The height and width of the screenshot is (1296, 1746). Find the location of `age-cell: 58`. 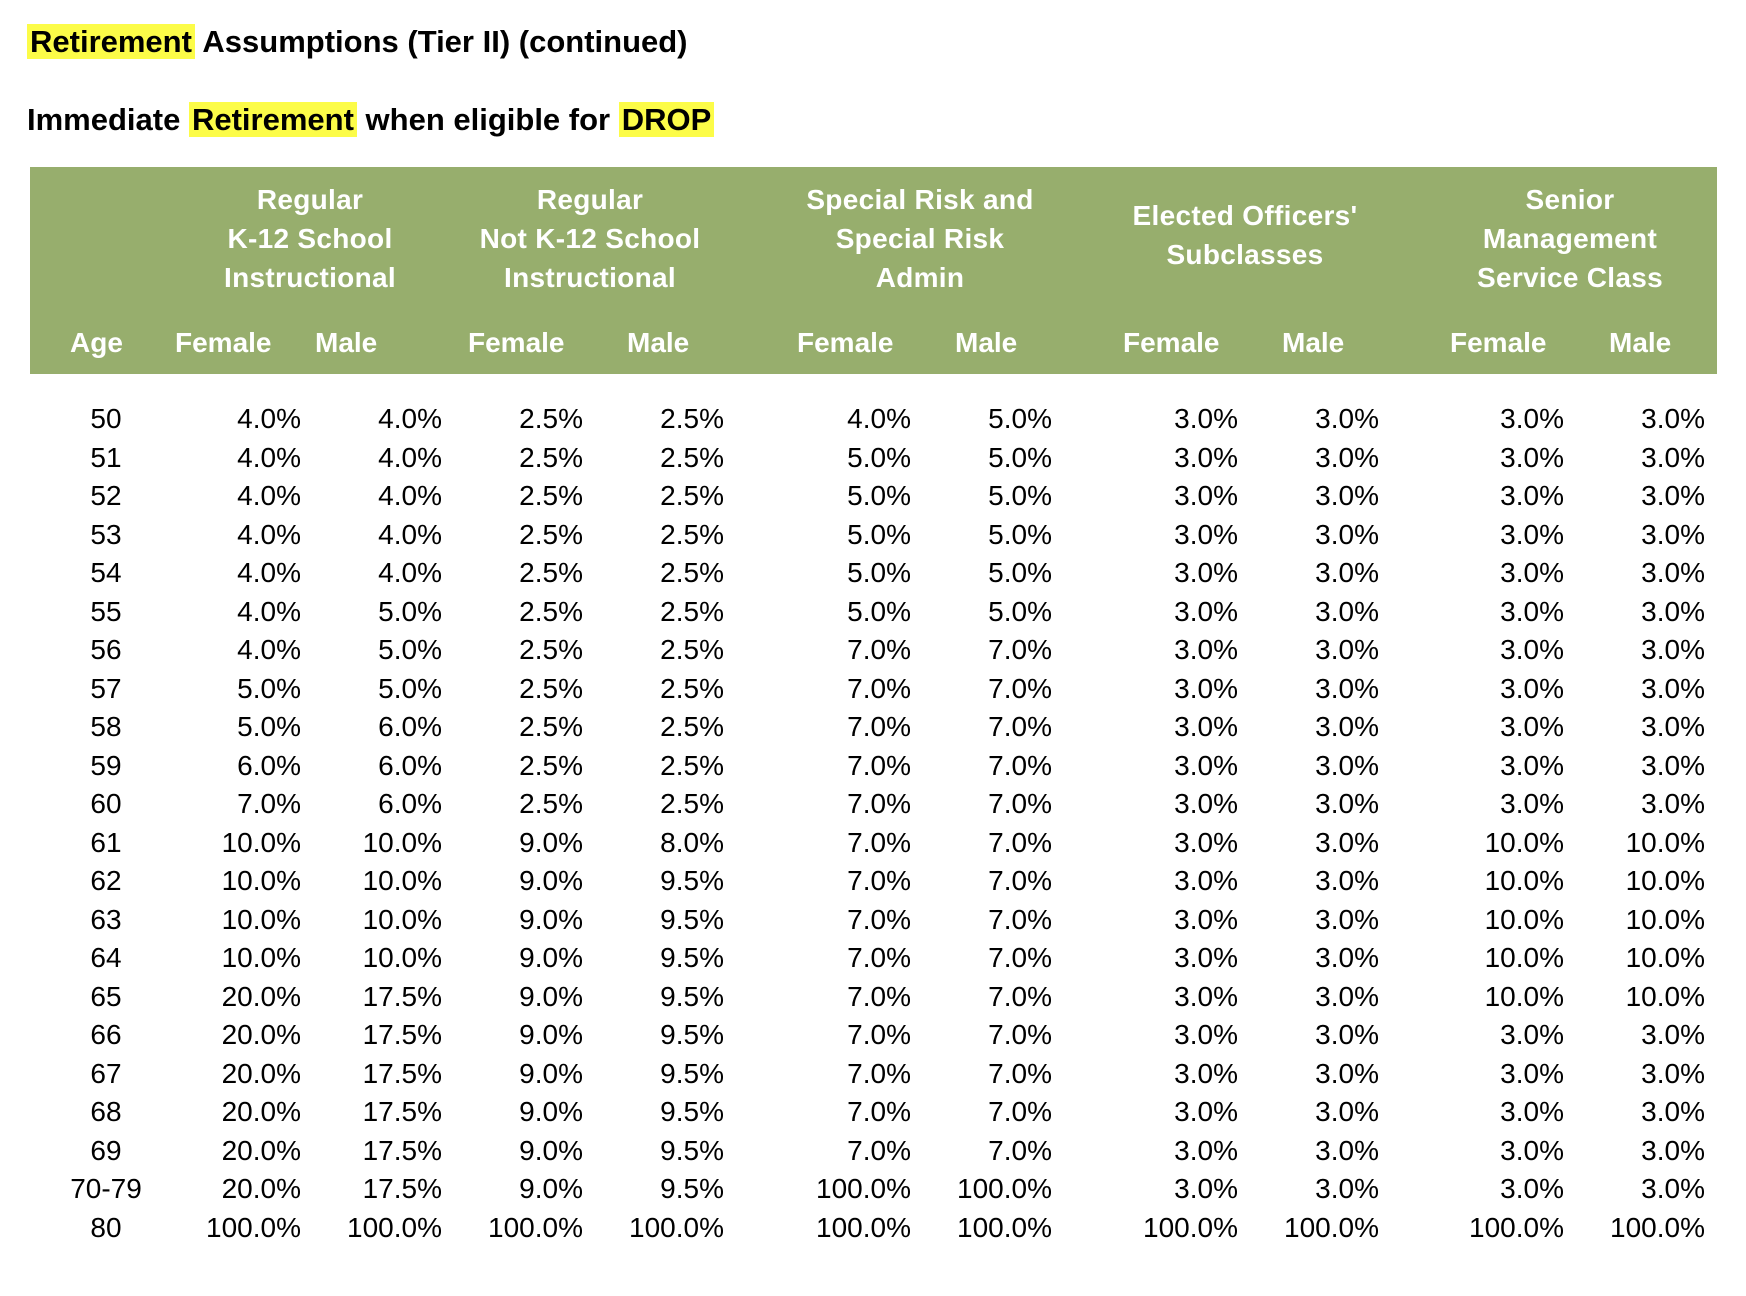

age-cell: 58 is located at coordinates (106, 726).